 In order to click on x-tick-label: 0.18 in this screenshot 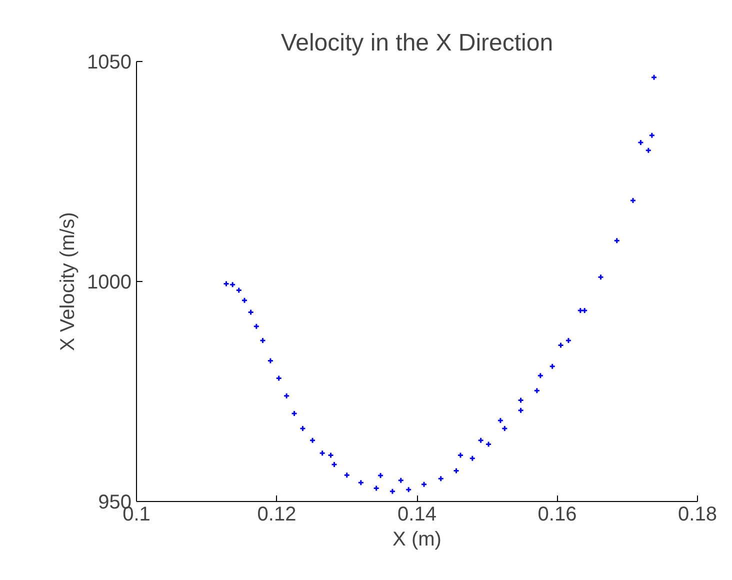, I will do `click(697, 515)`.